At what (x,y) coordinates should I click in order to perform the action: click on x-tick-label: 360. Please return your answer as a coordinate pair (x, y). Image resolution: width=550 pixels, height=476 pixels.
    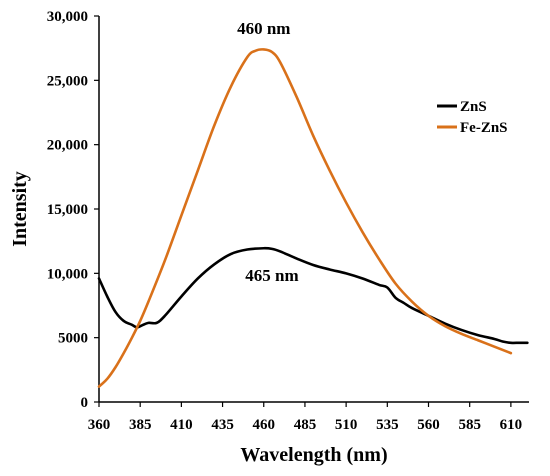
    Looking at the image, I should click on (99, 425).